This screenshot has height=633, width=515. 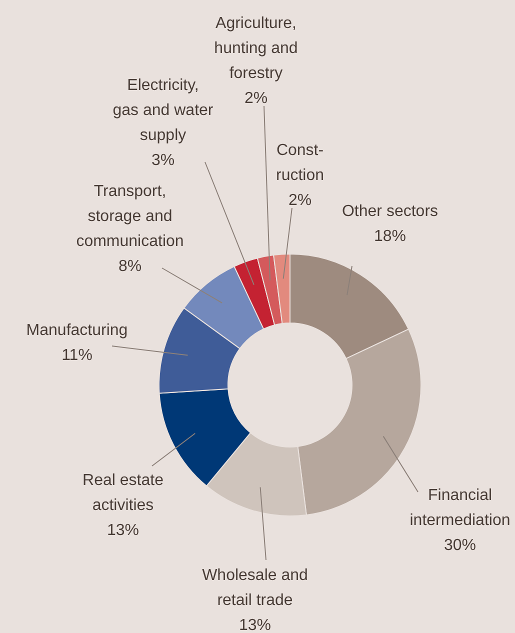 What do you see at coordinates (256, 48) in the screenshot?
I see `slice-label: Agriculture, hunting and forestry` at bounding box center [256, 48].